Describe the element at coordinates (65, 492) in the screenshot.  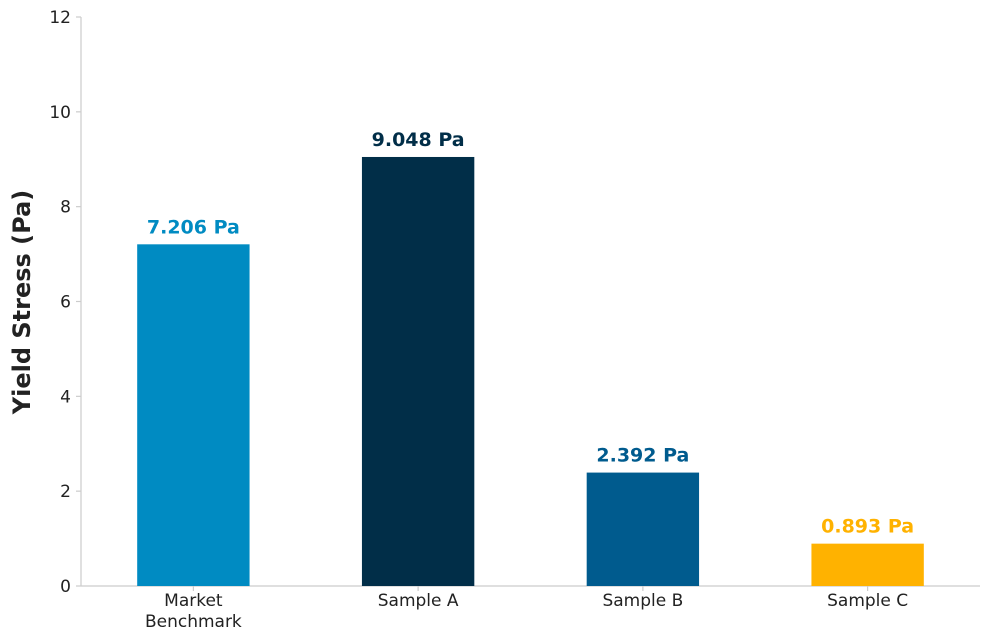
I see `y-tick-label: 2` at that location.